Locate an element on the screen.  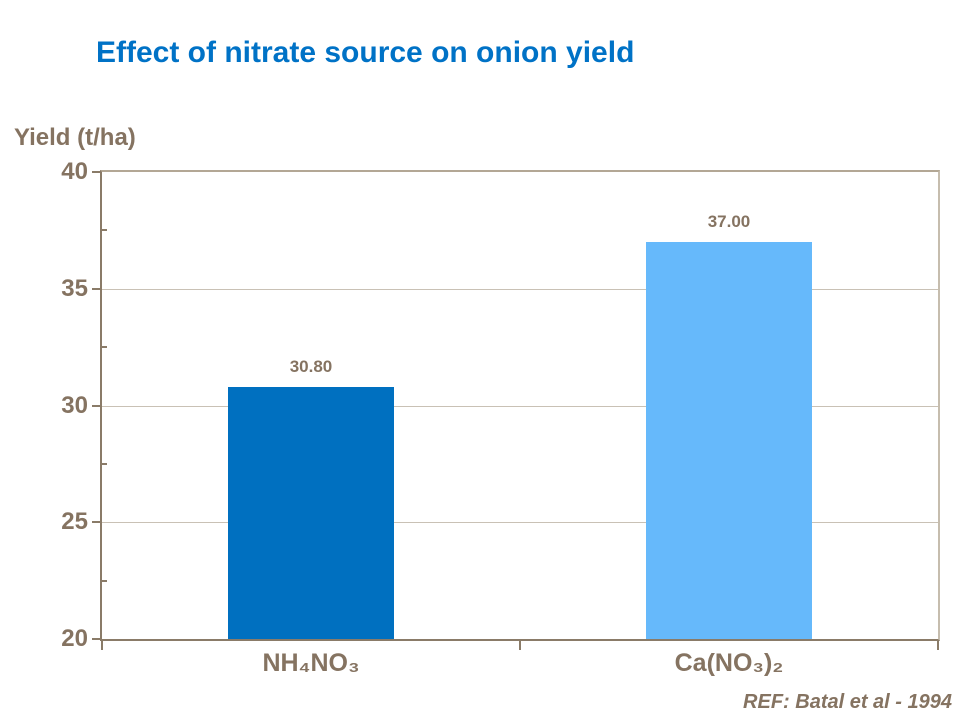
category-label-cano3: Ca(NO₃)₂ is located at coordinates (729, 663).